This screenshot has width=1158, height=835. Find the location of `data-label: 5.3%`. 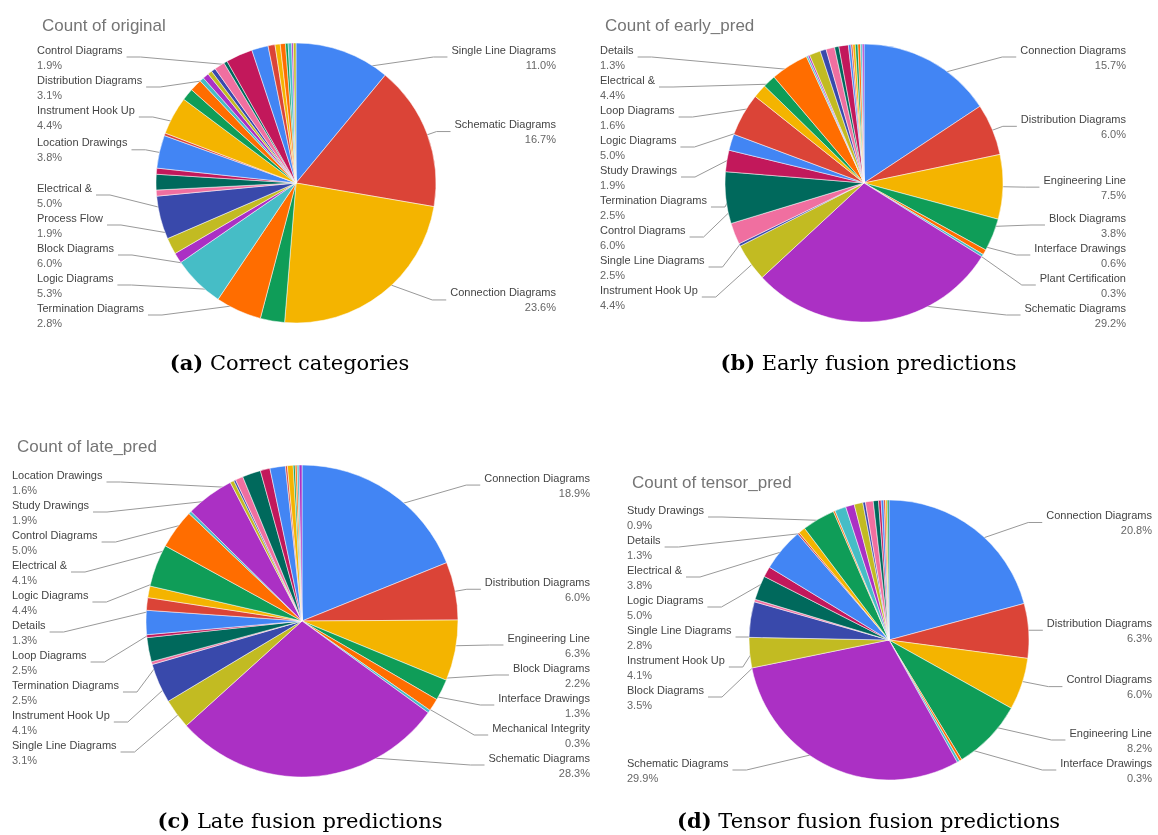

data-label: 5.3% is located at coordinates (50, 292).